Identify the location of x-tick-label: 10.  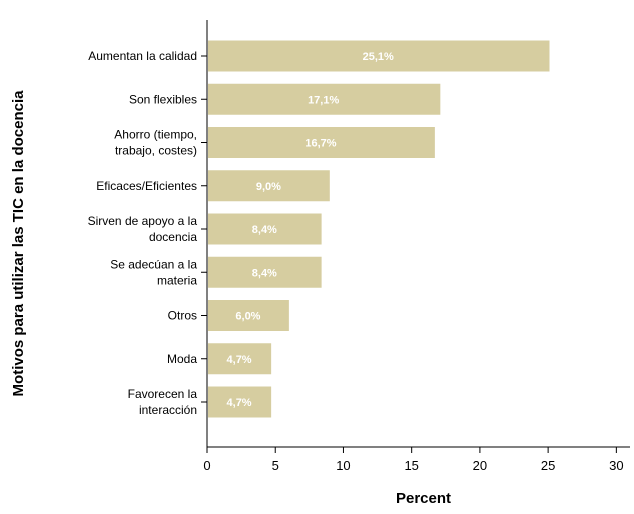
(343, 465).